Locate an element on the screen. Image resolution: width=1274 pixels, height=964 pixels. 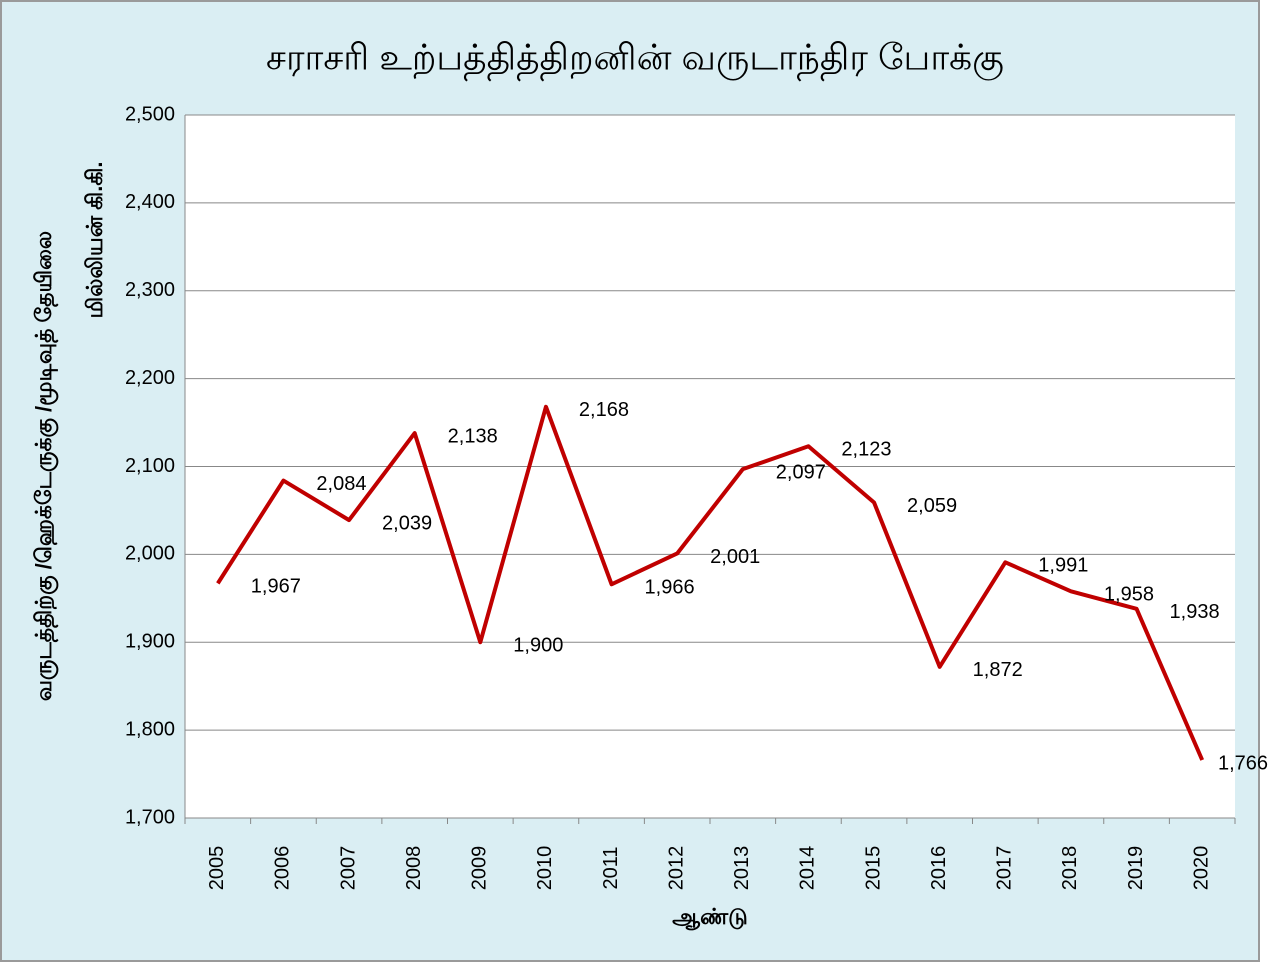
x-tick-label: 2017 is located at coordinates (1005, 868).